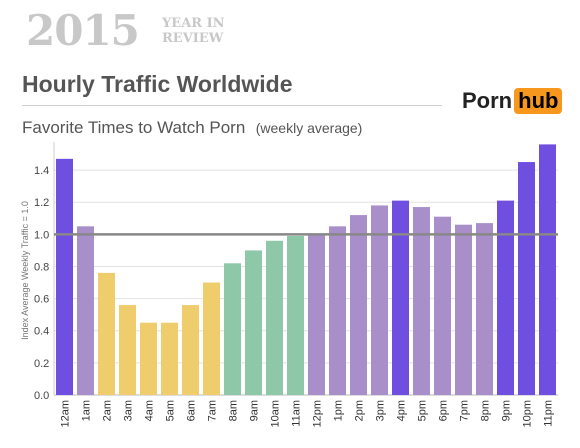 This screenshot has width=580, height=448. I want to click on bar-6am, so click(190, 350).